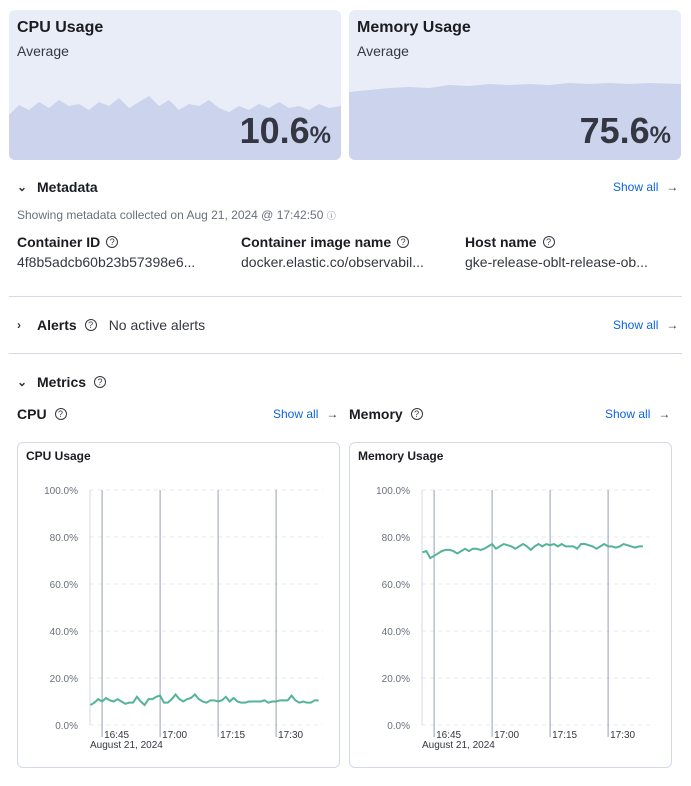 The height and width of the screenshot is (786, 691). What do you see at coordinates (157, 325) in the screenshot?
I see `alerts-status: No active alerts` at bounding box center [157, 325].